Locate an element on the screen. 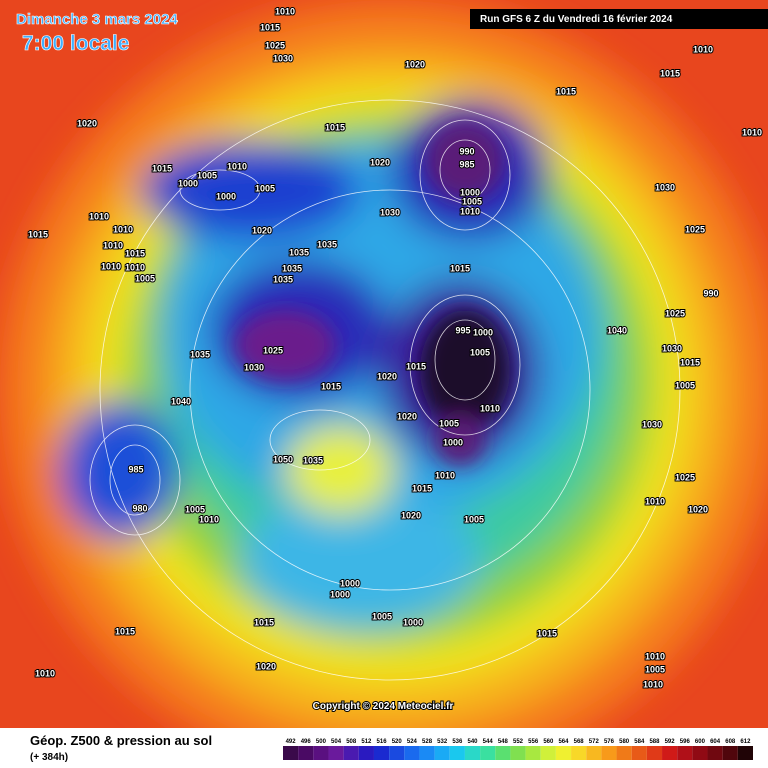 Image resolution: width=768 pixels, height=768 pixels. scale-label: 608 is located at coordinates (730, 742).